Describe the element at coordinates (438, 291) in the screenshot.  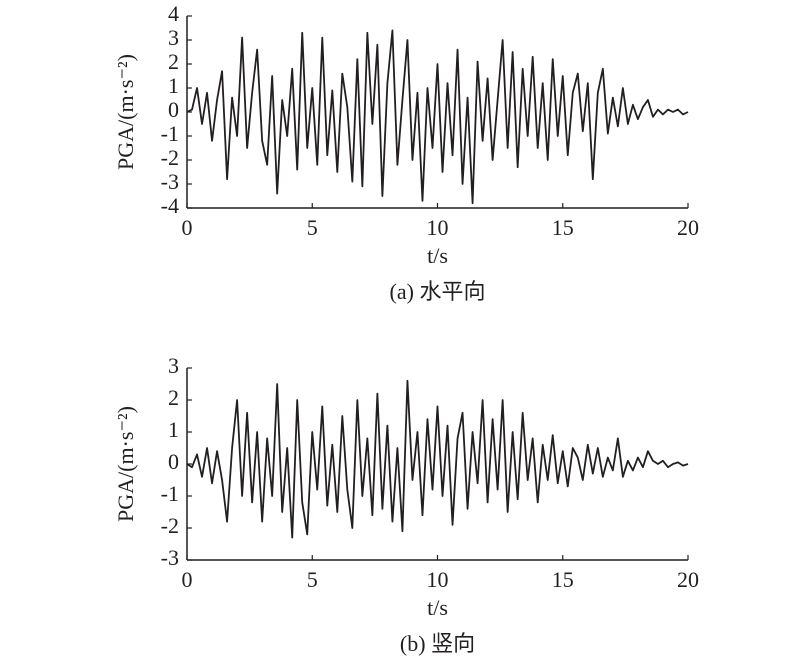
I see `caption: (a) 水平向` at that location.